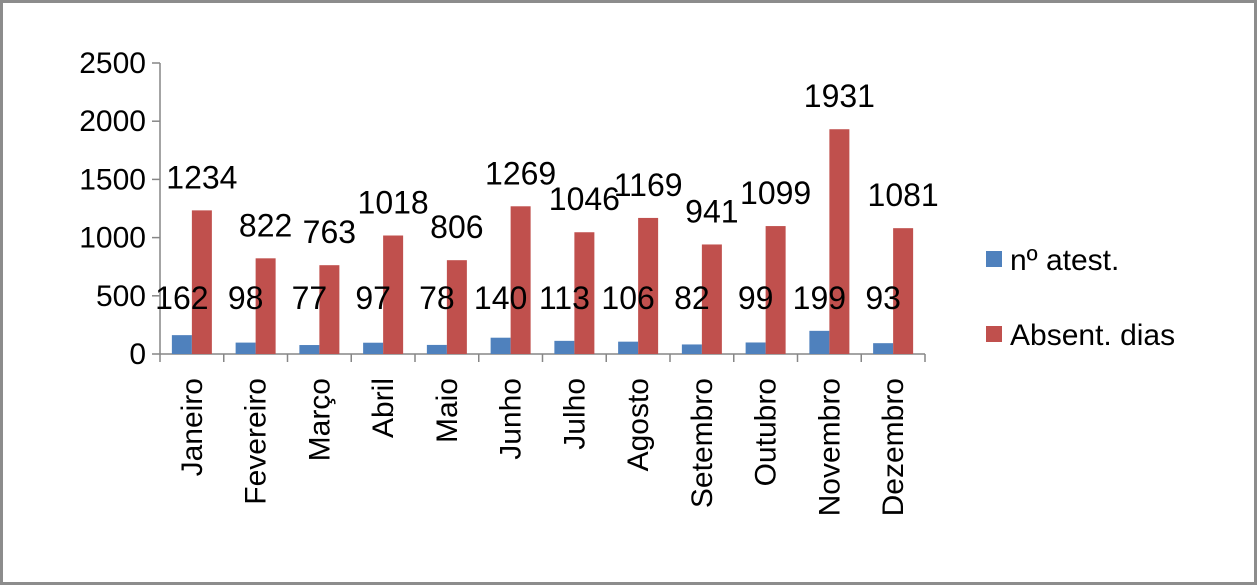 Image resolution: width=1257 pixels, height=588 pixels. Describe the element at coordinates (265, 225) in the screenshot. I see `data-label-series-2: 822` at that location.